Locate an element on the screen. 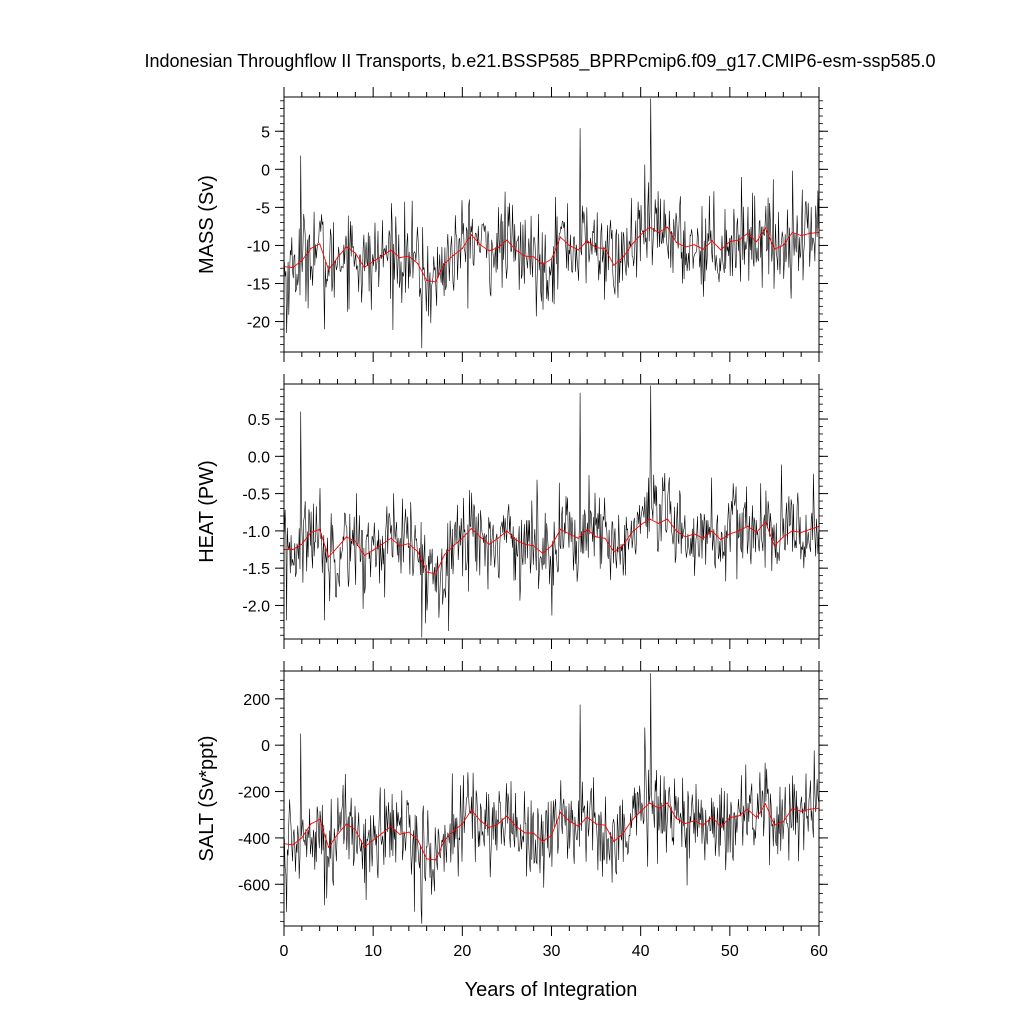 This screenshot has height=1029, width=1024. salt-y-tick-label: -200 is located at coordinates (254, 793).